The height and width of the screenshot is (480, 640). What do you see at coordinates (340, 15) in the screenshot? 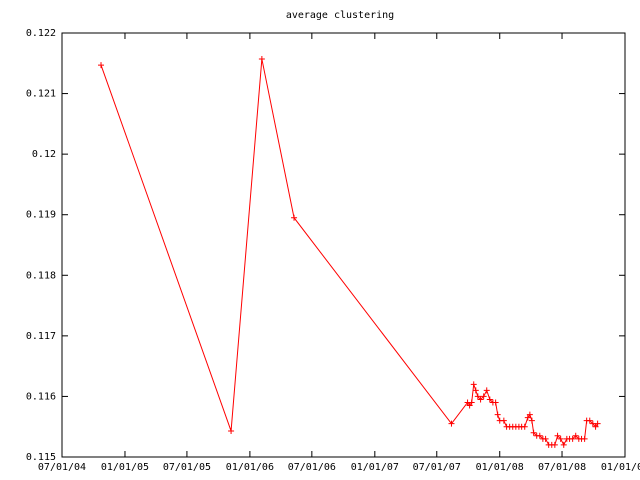
I see `chart-title: average clustering` at bounding box center [340, 15].